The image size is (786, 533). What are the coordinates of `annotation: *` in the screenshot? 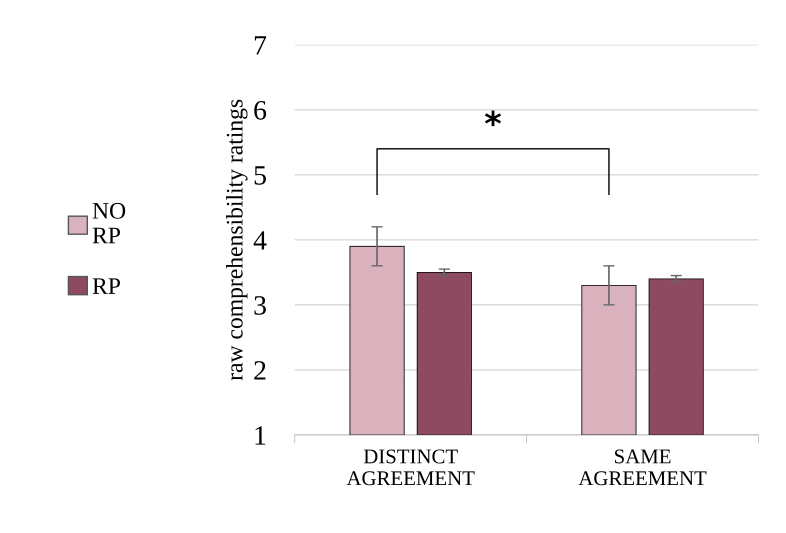 It's located at (493, 118).